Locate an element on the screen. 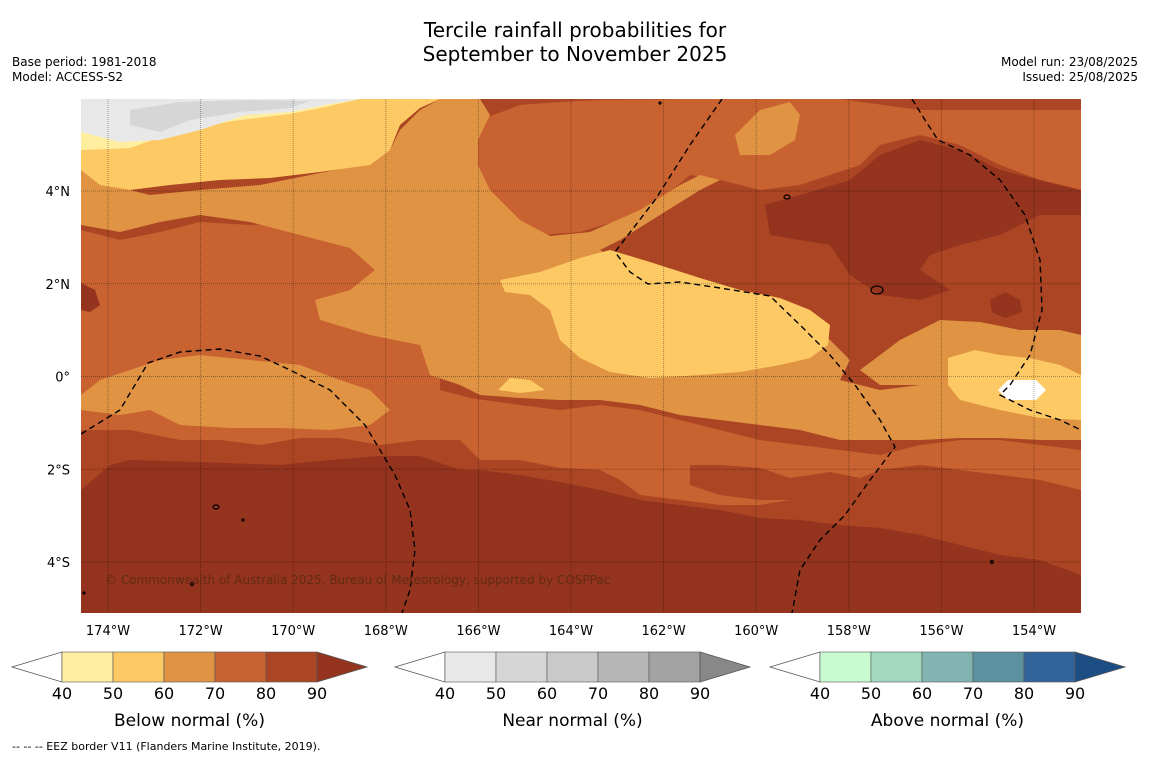 Image resolution: width=1150 pixels, height=758 pixels. colorbar-label: Near normal (%) is located at coordinates (572, 721).